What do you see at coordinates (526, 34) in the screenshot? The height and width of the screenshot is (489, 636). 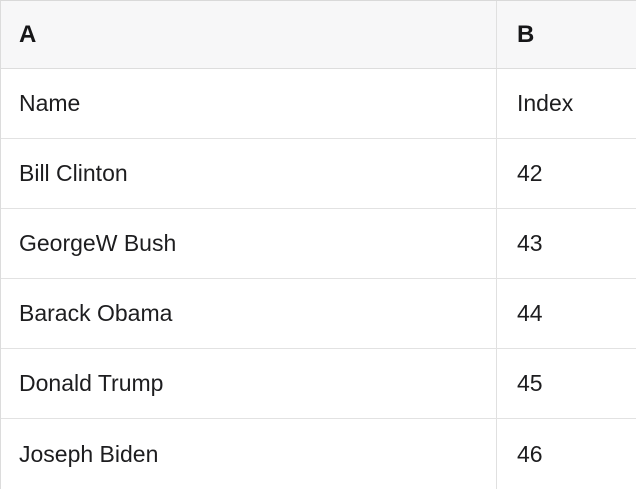 I see `column-header-b-label: B` at bounding box center [526, 34].